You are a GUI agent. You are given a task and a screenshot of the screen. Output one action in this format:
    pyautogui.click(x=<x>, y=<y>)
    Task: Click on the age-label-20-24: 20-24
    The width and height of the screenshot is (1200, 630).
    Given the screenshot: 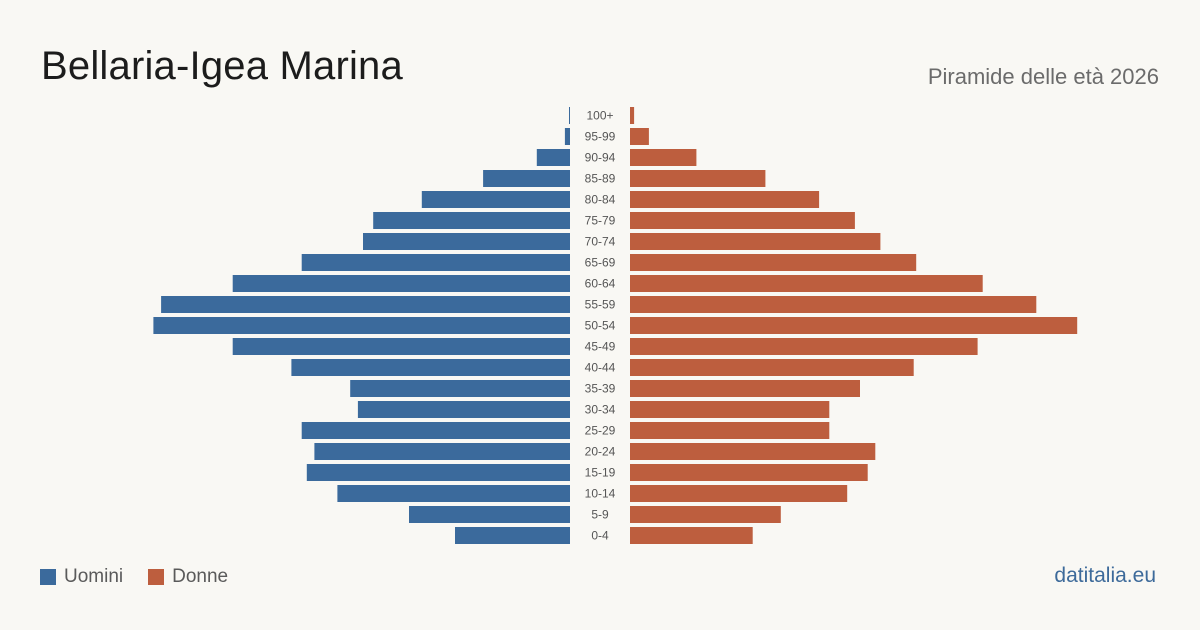 What is the action you would take?
    pyautogui.click(x=600, y=452)
    